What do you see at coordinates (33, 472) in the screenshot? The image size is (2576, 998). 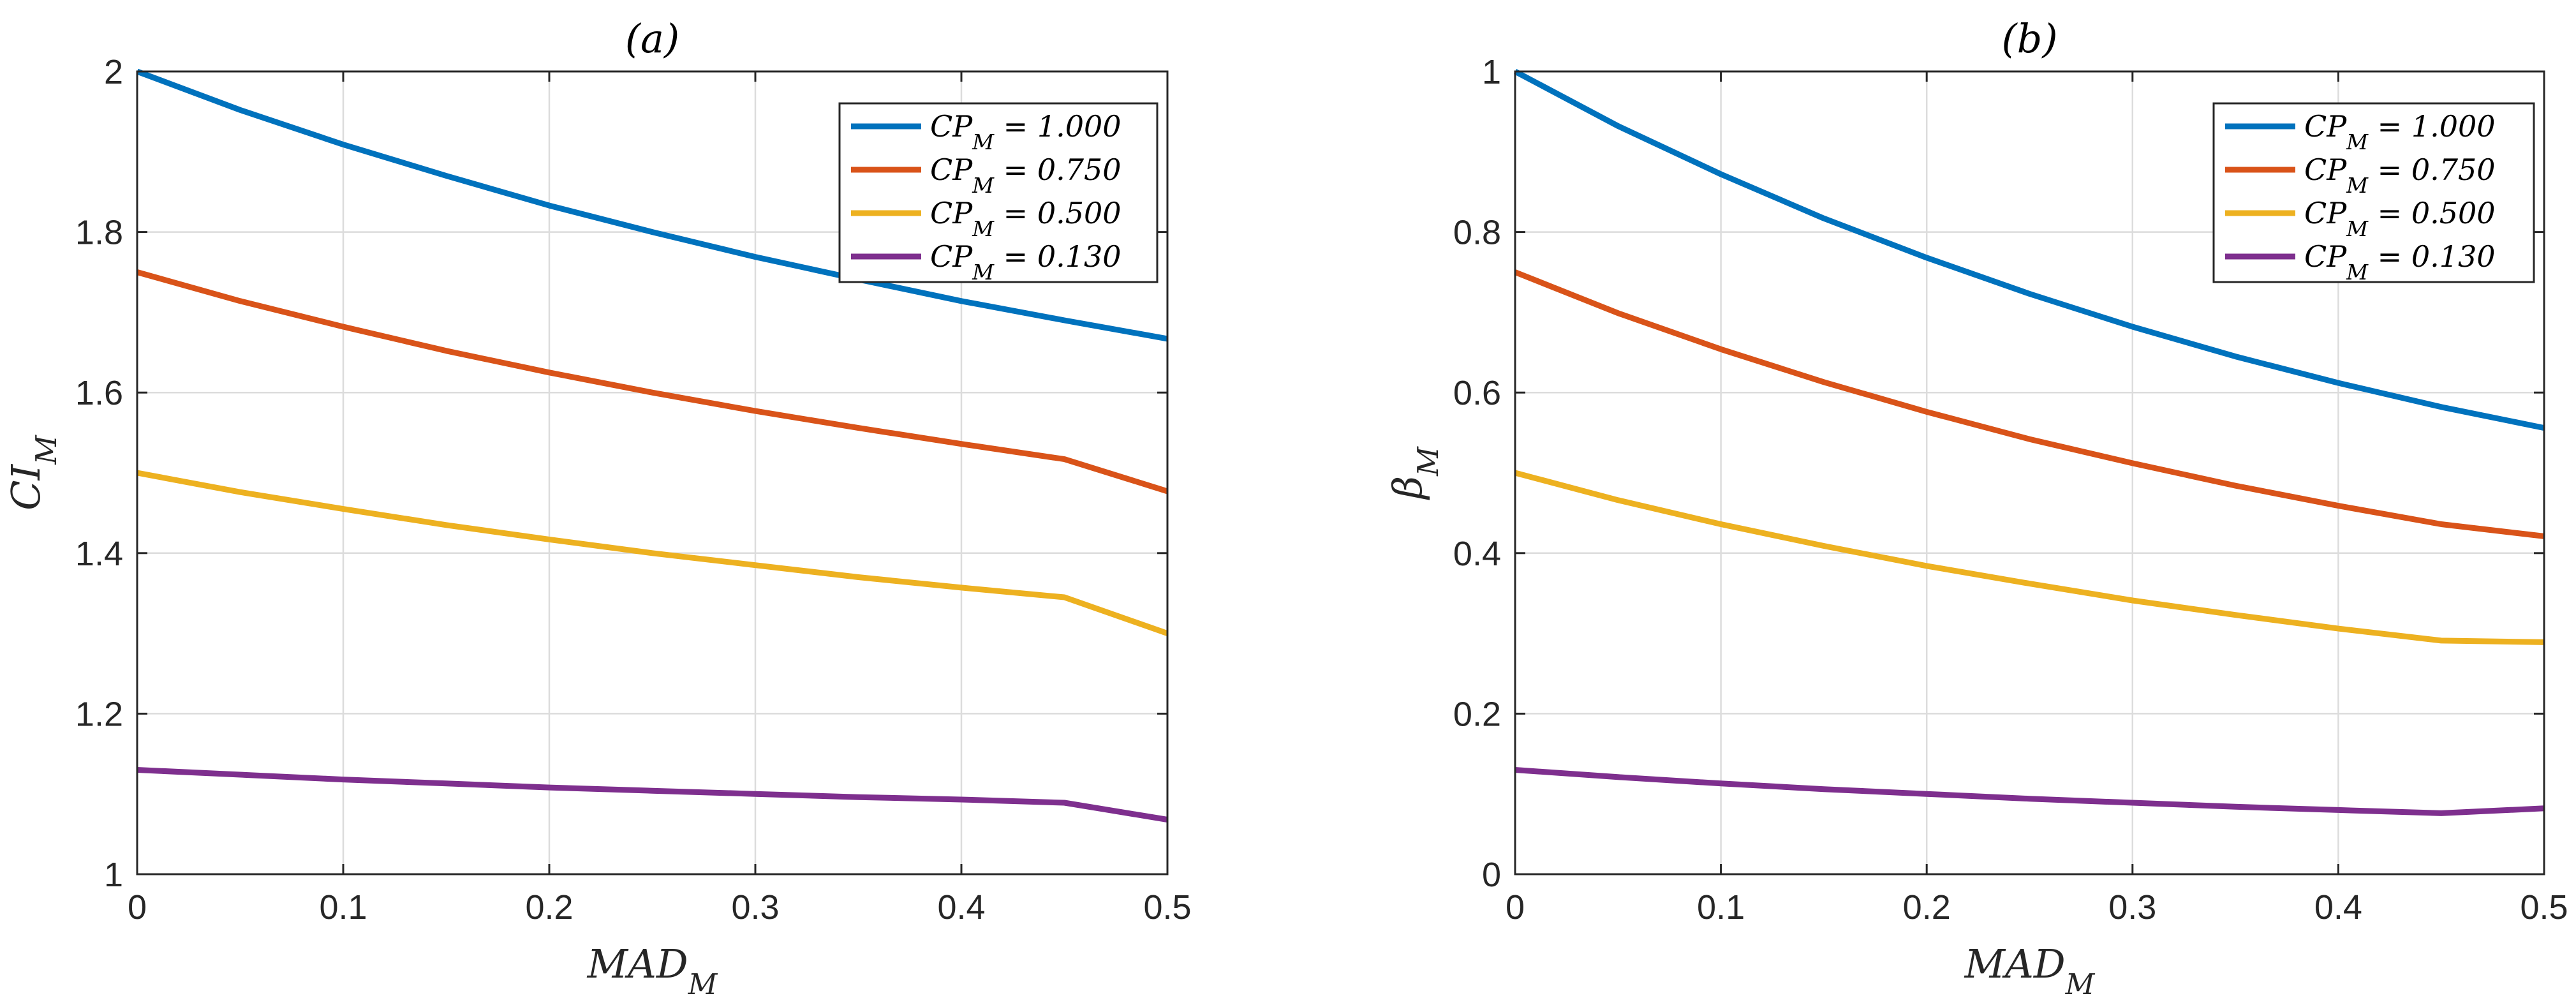 I see `y-axis-label: CIM` at bounding box center [33, 472].